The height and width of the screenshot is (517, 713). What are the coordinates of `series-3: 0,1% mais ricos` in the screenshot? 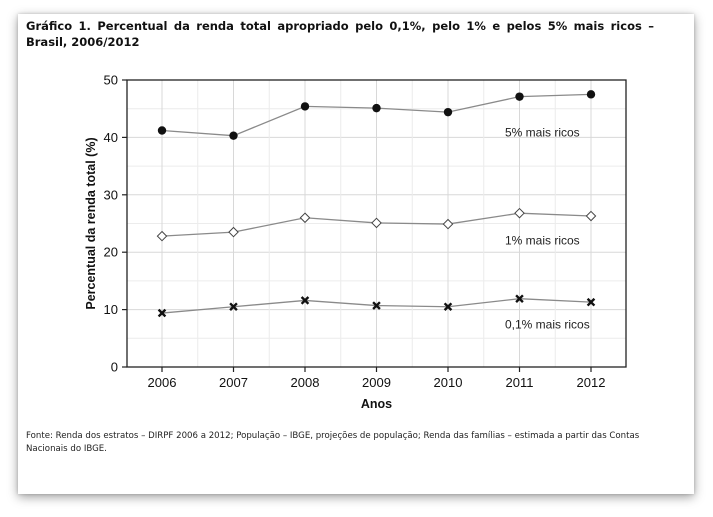 It's located at (376, 313).